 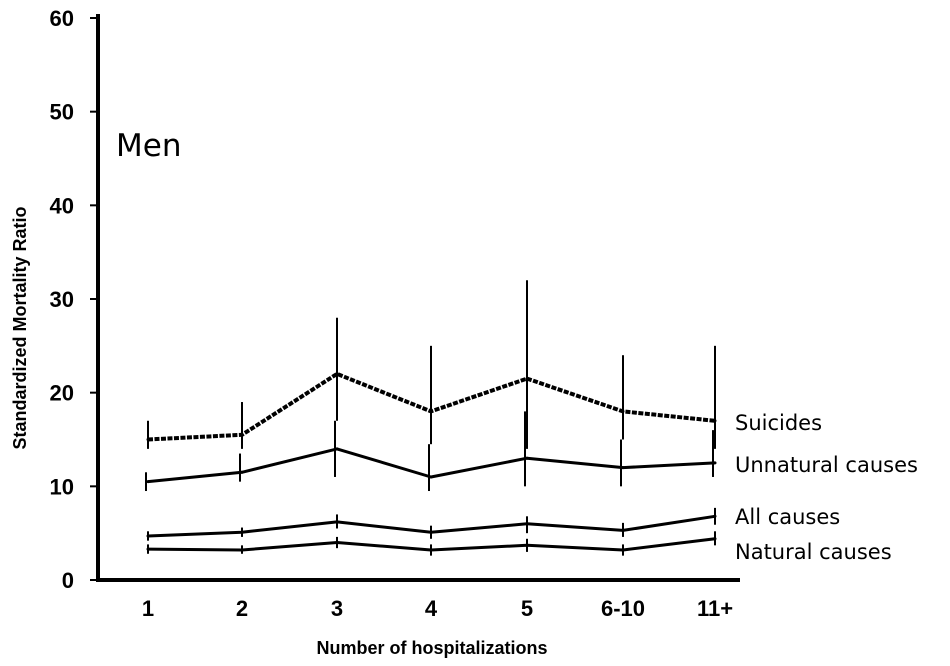 I want to click on y-tick-label: 20, so click(x=62, y=393).